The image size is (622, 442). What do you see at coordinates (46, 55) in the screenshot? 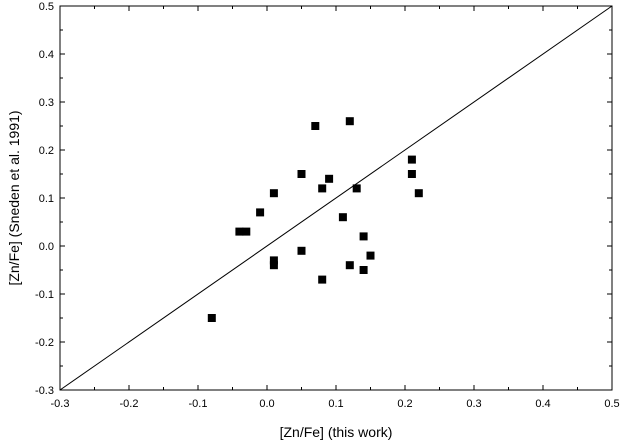
I see `y-tick-label: 0.4` at bounding box center [46, 55].